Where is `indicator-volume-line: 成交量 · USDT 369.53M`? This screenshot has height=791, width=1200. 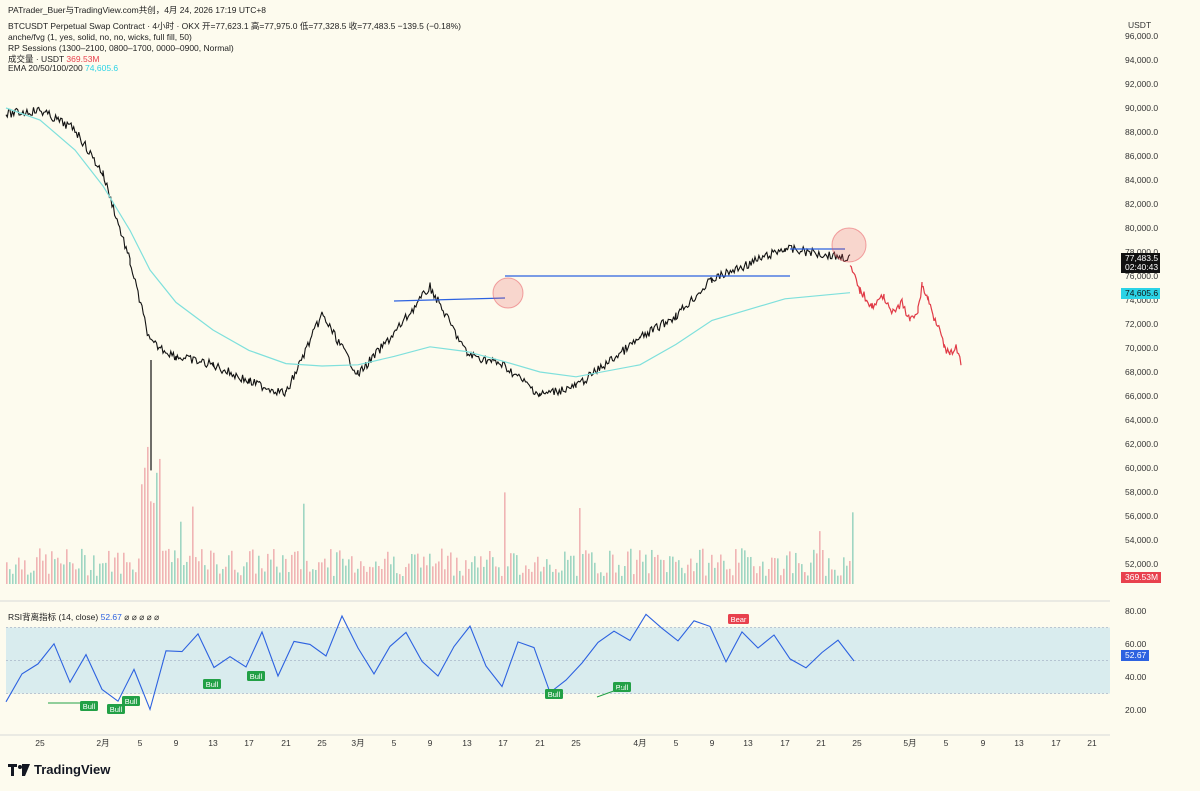
indicator-volume-line: 成交量 · USDT 369.53M is located at coordinates (54, 59).